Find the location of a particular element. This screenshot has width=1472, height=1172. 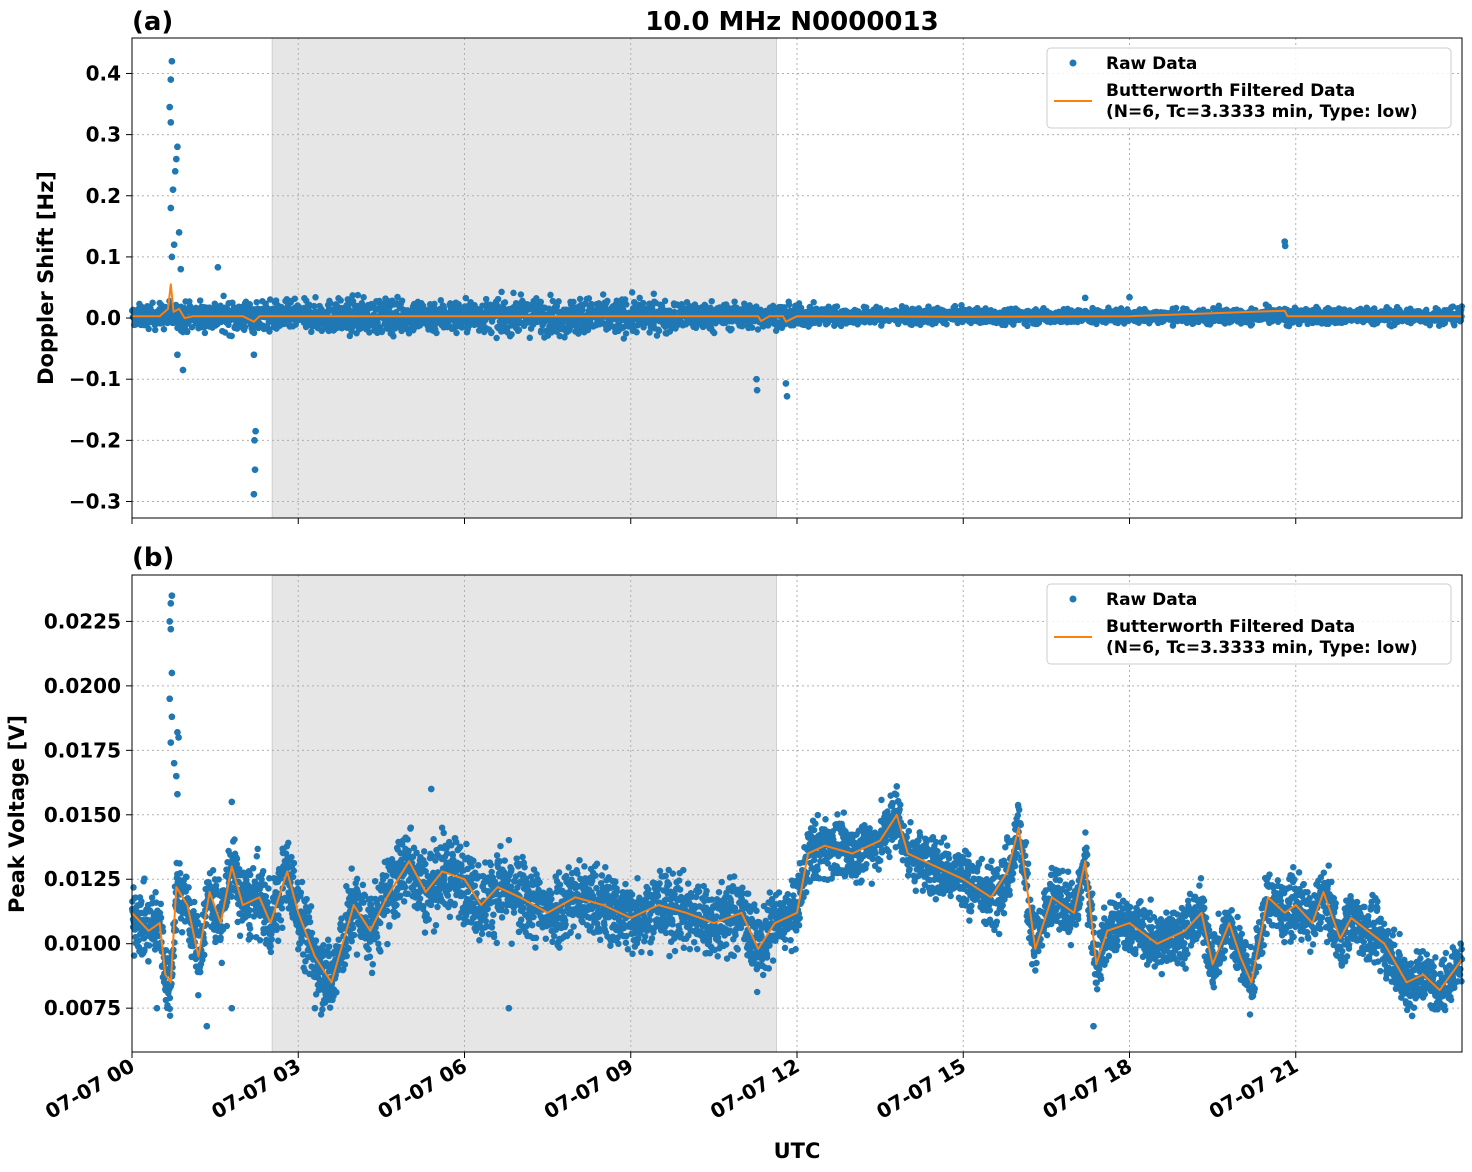

y-tick-label: 0.0150 is located at coordinates (82, 815).